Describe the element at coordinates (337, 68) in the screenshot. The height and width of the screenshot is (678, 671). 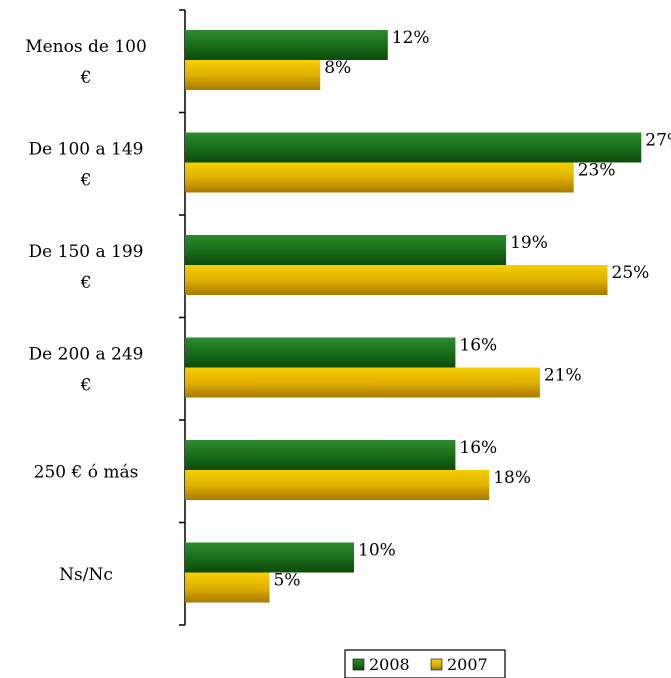
I see `data-label: 8%` at that location.